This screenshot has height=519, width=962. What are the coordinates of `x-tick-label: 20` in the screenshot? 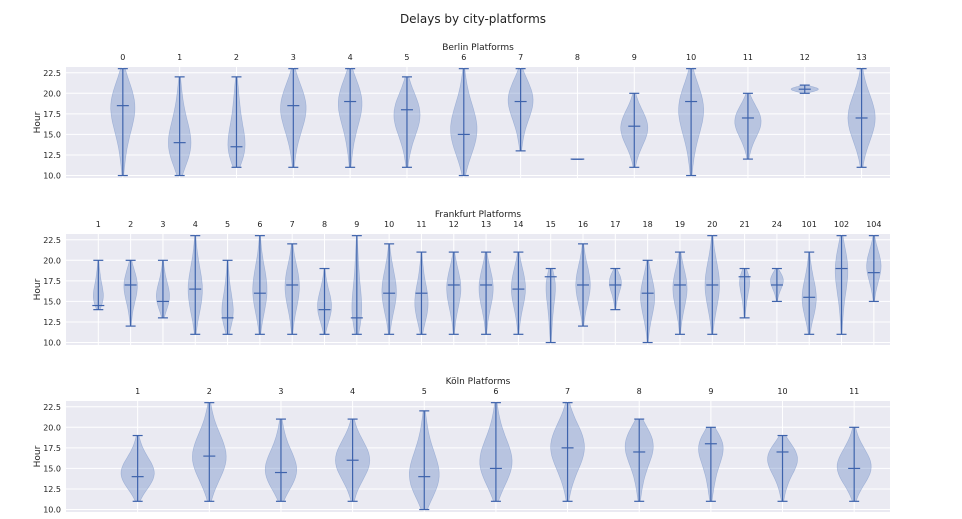 It's located at (712, 224).